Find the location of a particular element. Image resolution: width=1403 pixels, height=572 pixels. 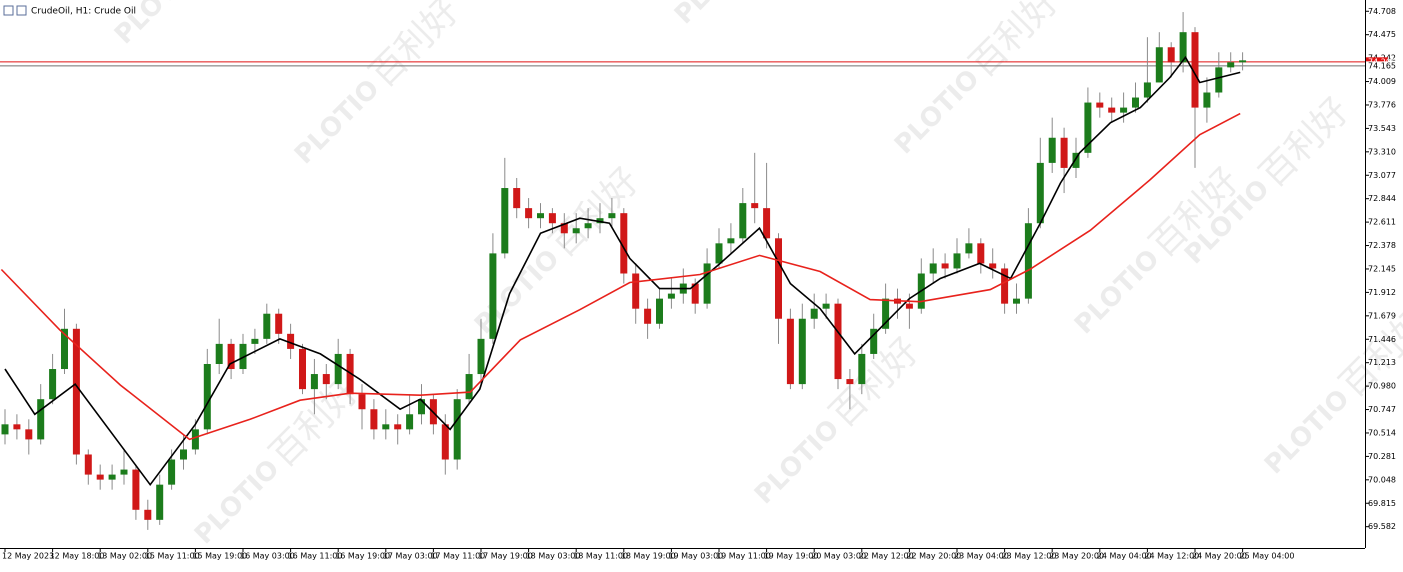

x-tick-label: 24 May 04:00 is located at coordinates (1124, 556).